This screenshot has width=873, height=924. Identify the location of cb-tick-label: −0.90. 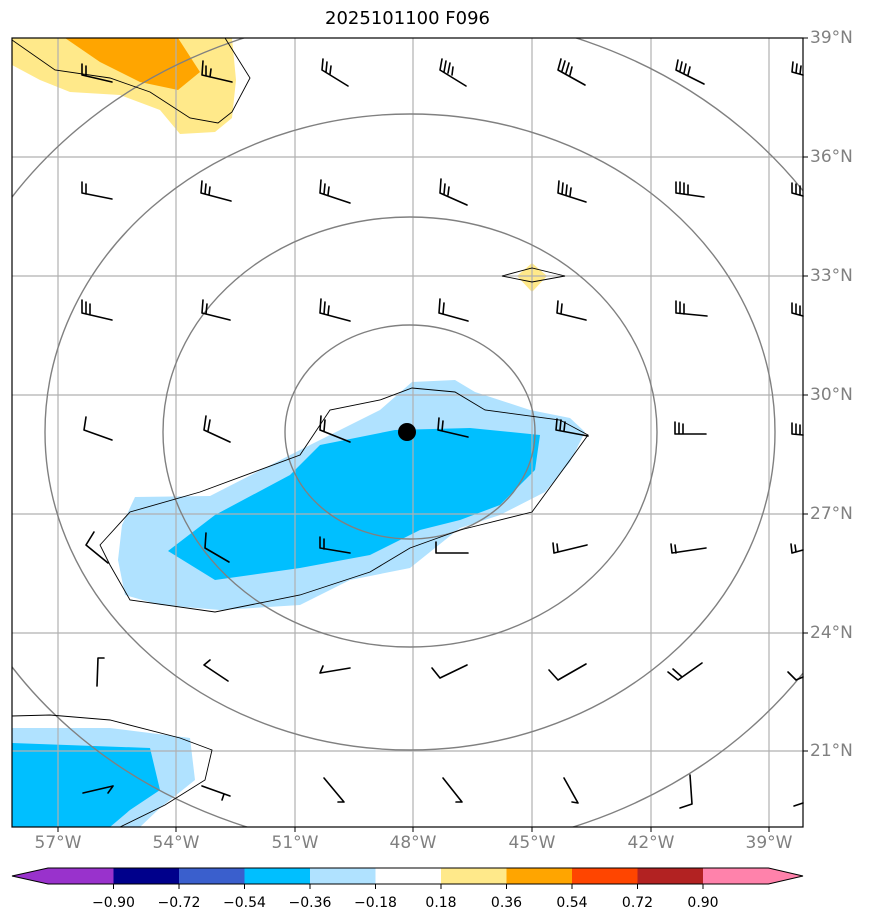
(113, 903).